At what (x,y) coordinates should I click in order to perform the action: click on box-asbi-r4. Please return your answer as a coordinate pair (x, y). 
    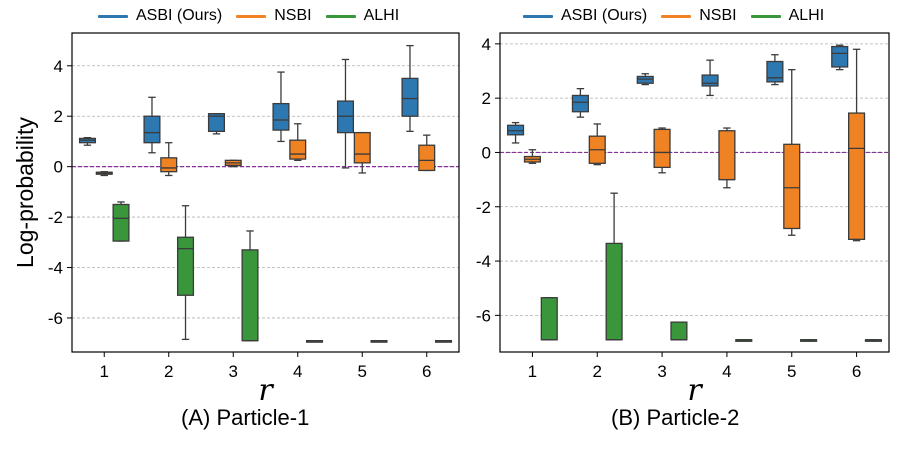
    Looking at the image, I should click on (281, 107).